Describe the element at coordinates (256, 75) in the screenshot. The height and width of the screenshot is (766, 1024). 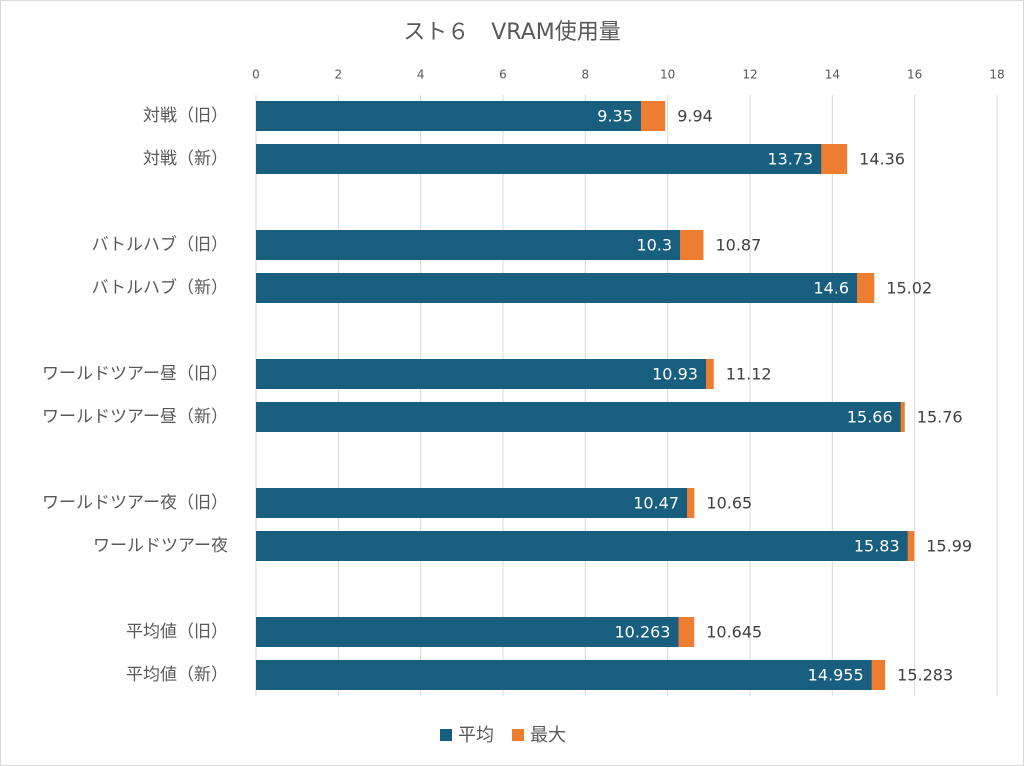
I see `x-tick-label: 0` at that location.